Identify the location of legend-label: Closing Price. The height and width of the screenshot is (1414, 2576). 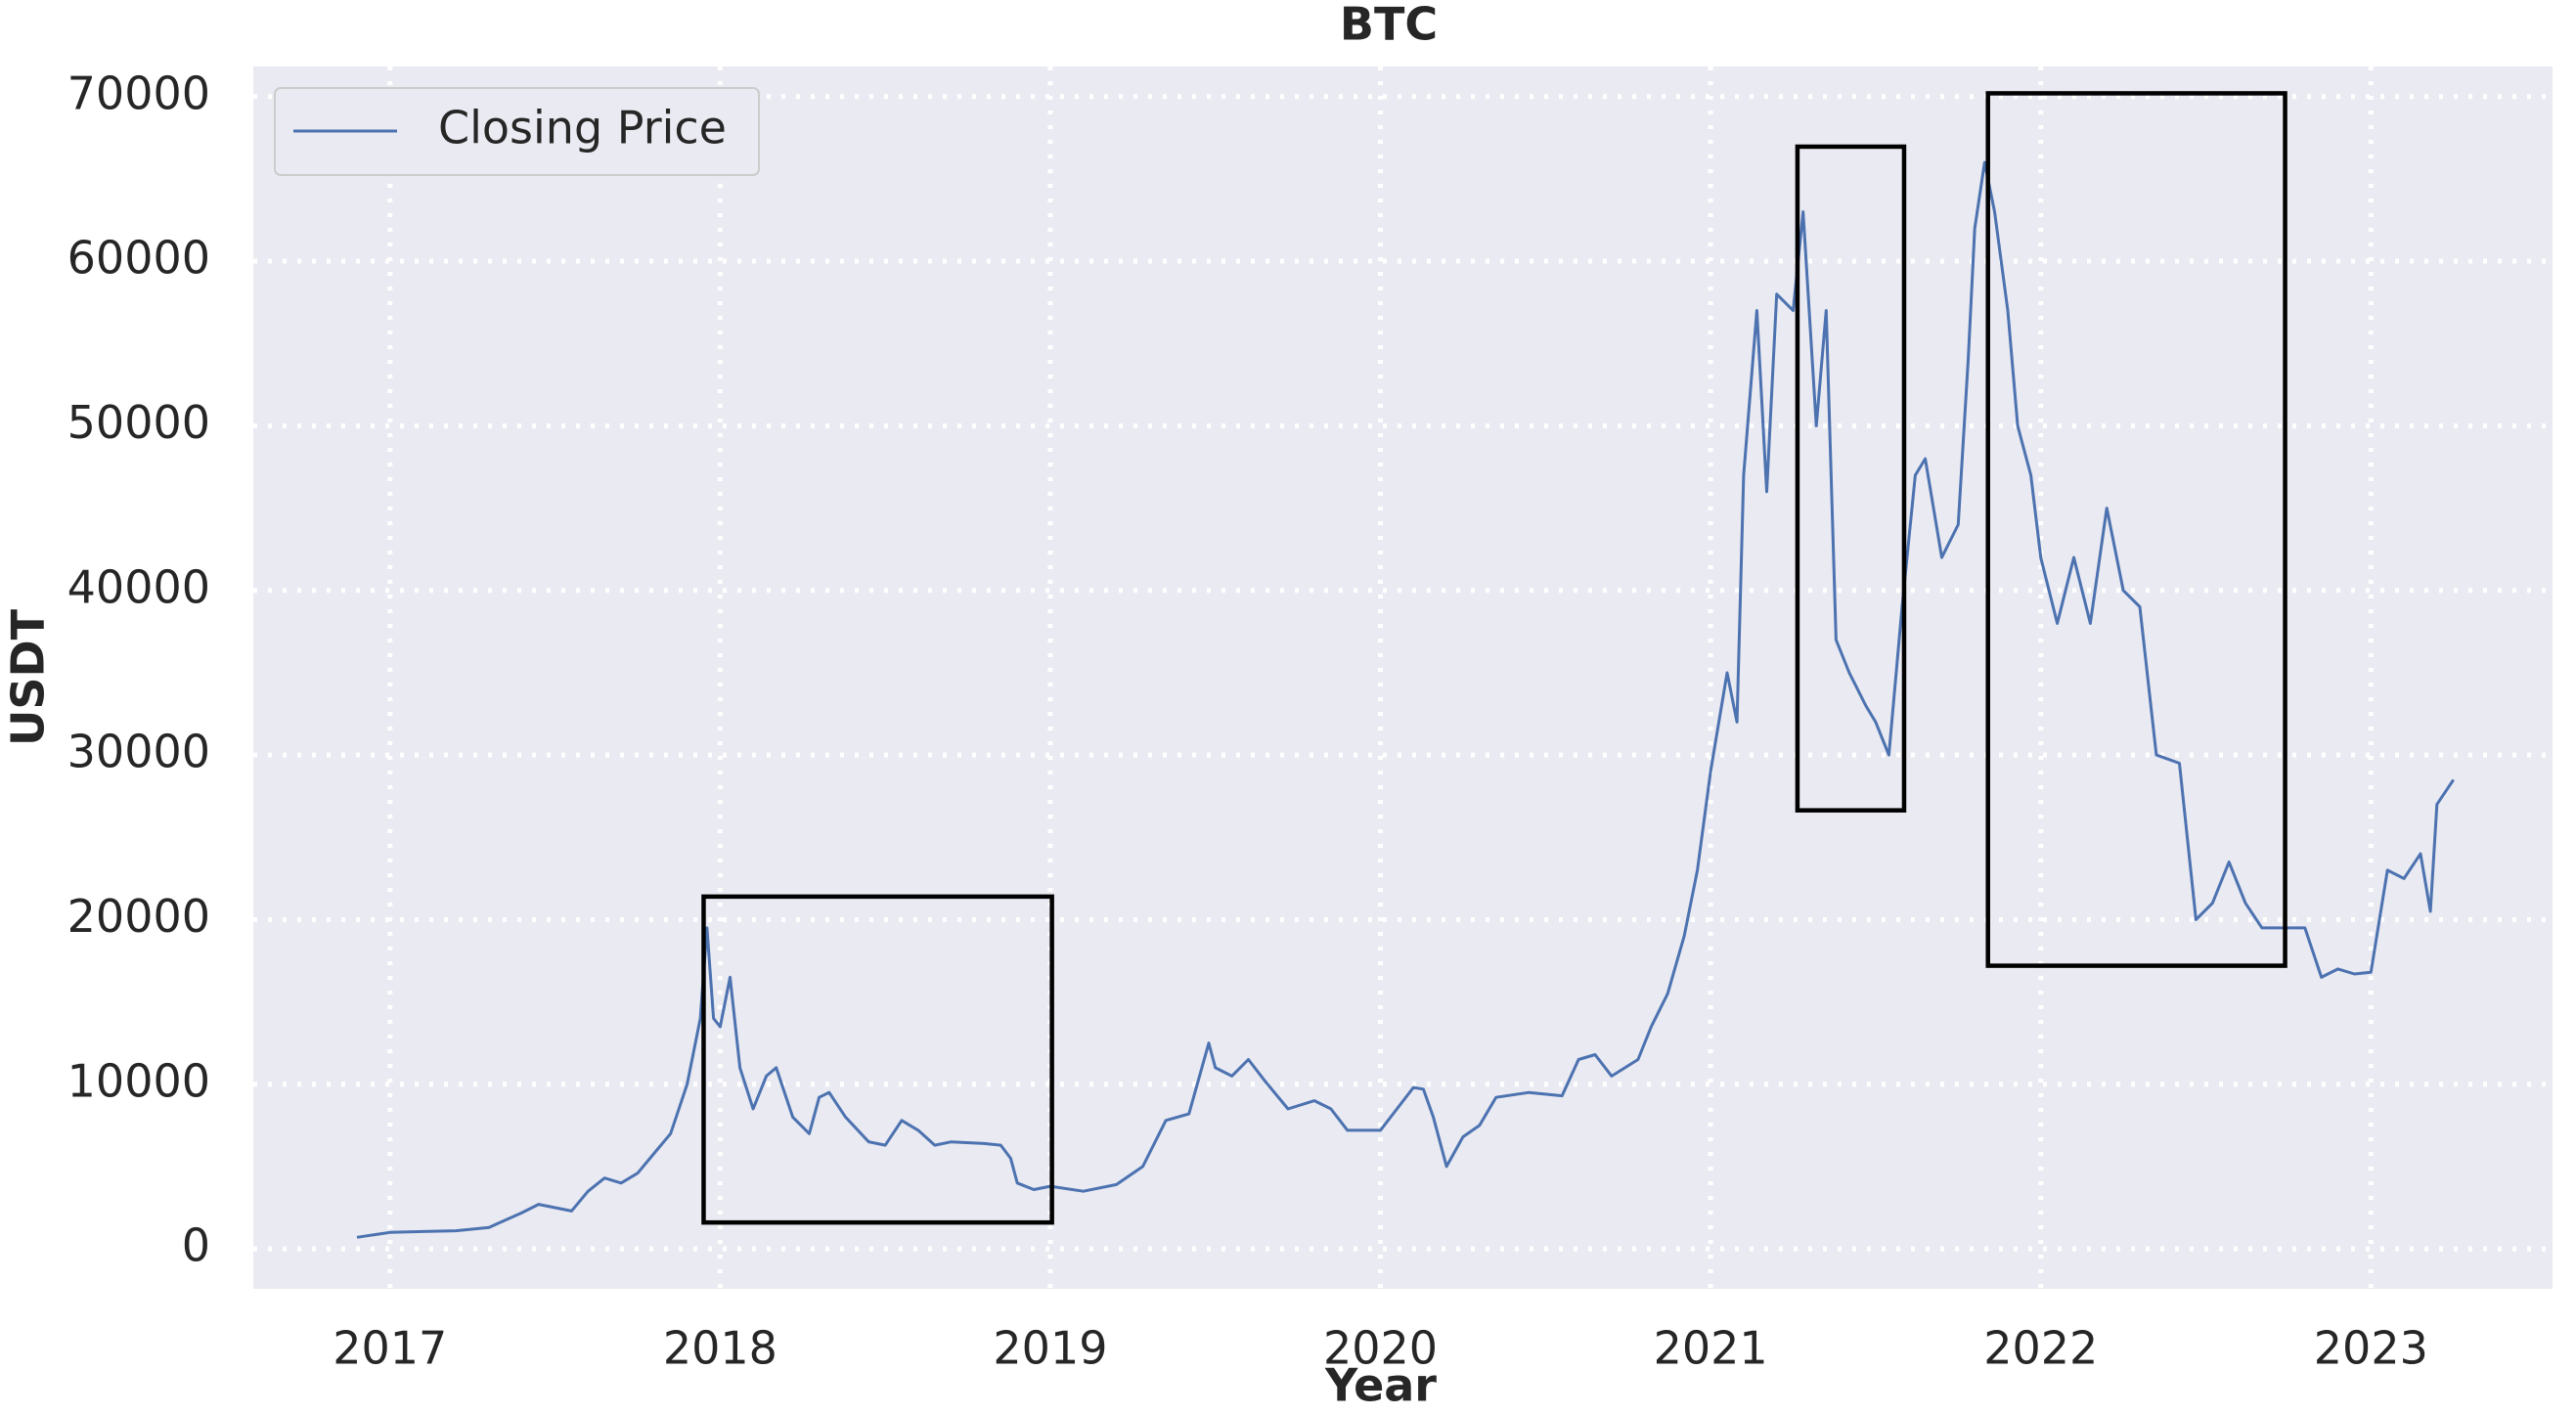
(582, 128).